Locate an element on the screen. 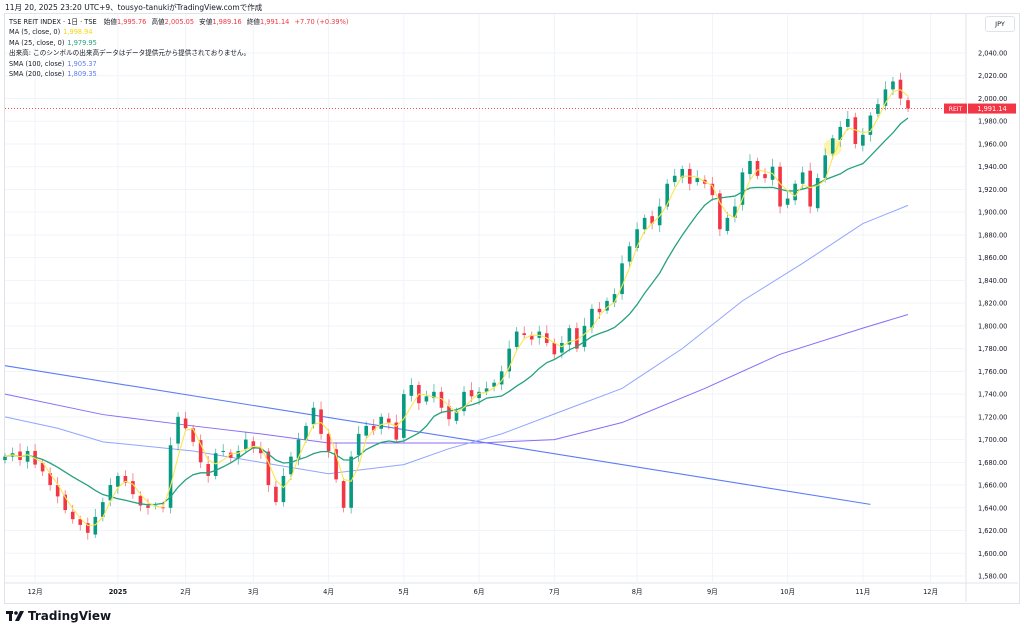 The image size is (1024, 631). x-tick-label: 3月 is located at coordinates (253, 592).